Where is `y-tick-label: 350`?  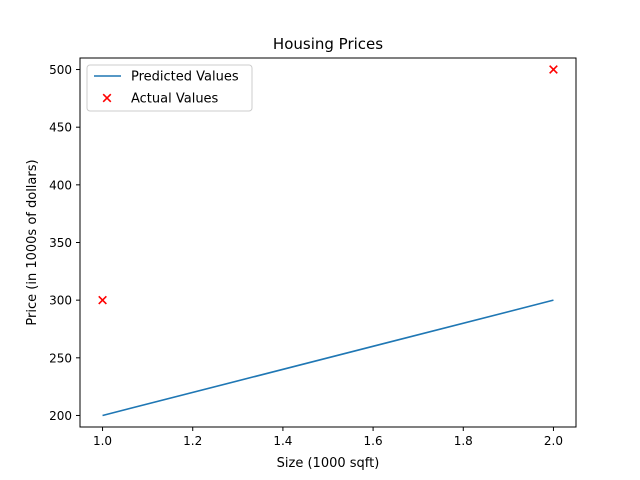 y-tick-label: 350 is located at coordinates (60, 243).